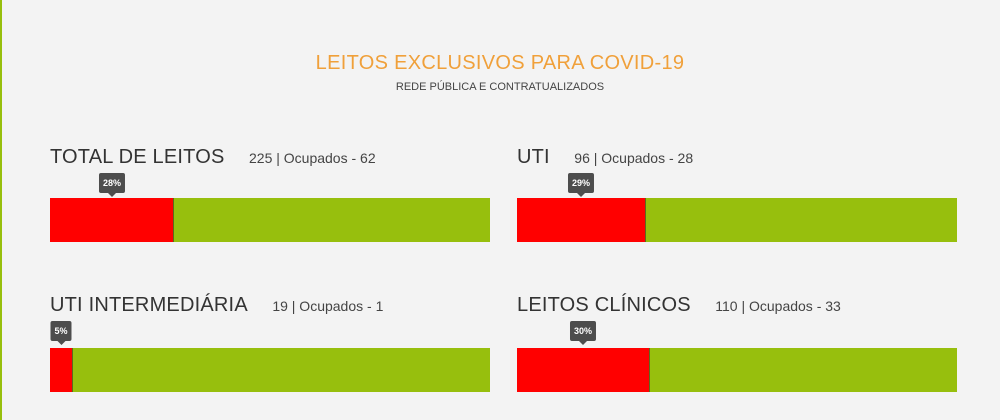  What do you see at coordinates (500, 87) in the screenshot?
I see `page-subtitle: REDE PÚBLICA E CONTRATUALIZADOS` at bounding box center [500, 87].